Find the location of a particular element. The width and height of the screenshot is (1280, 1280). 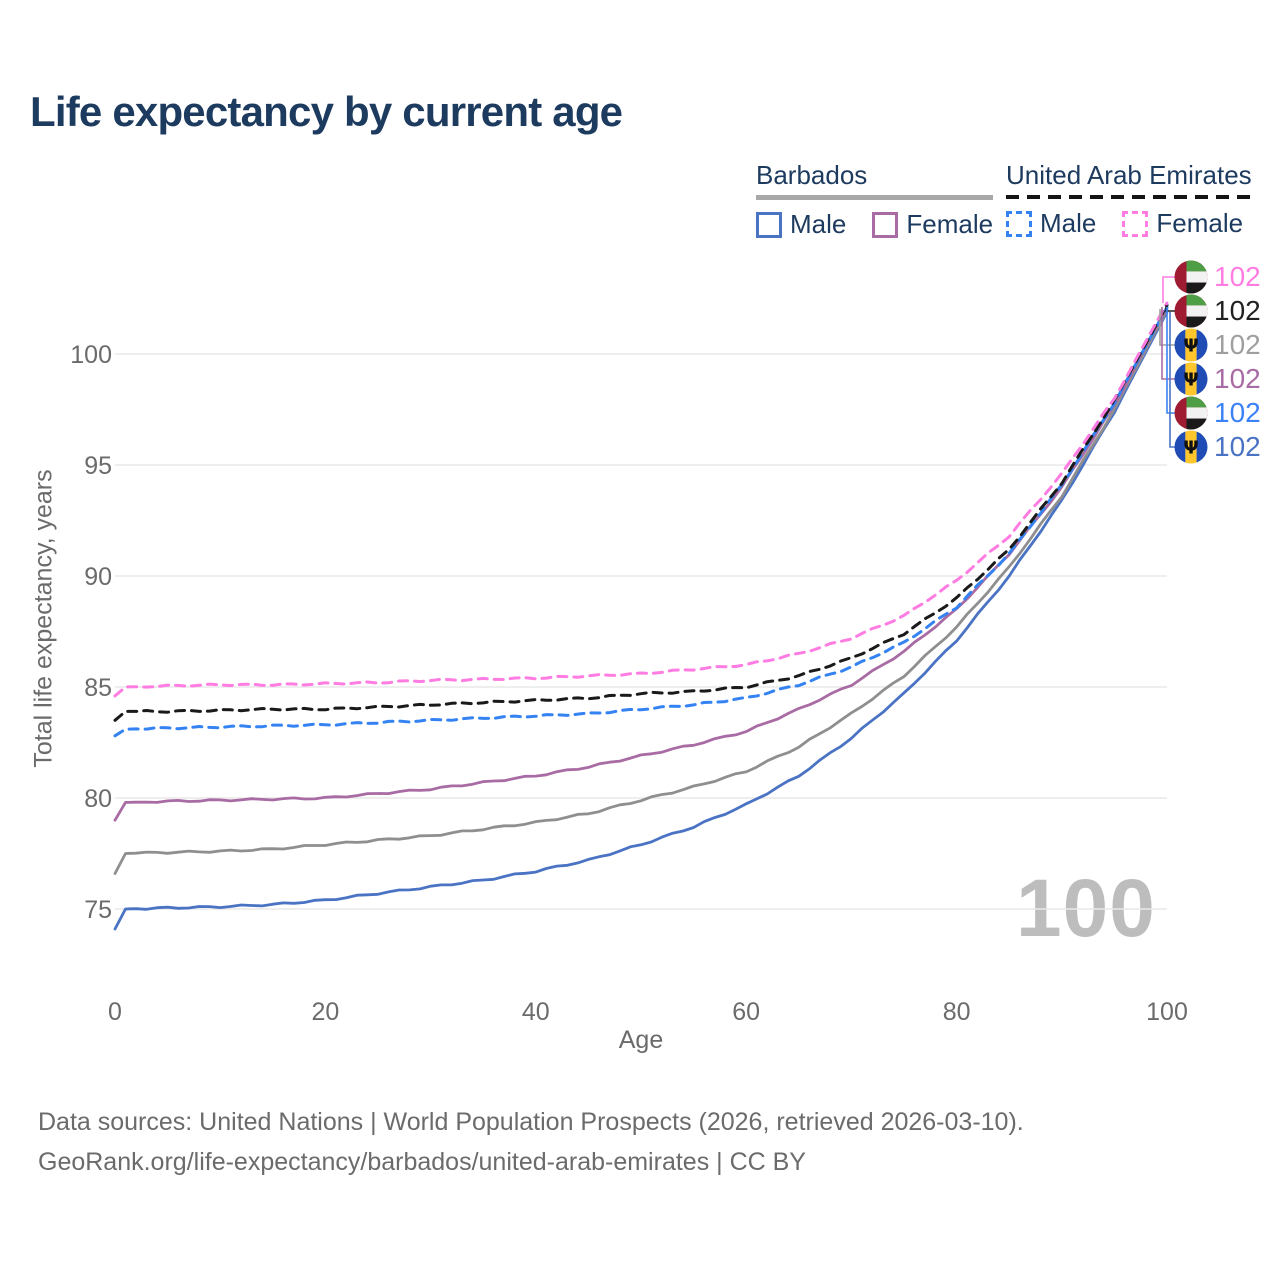

legend-line-sample-barbados is located at coordinates (875, 197).